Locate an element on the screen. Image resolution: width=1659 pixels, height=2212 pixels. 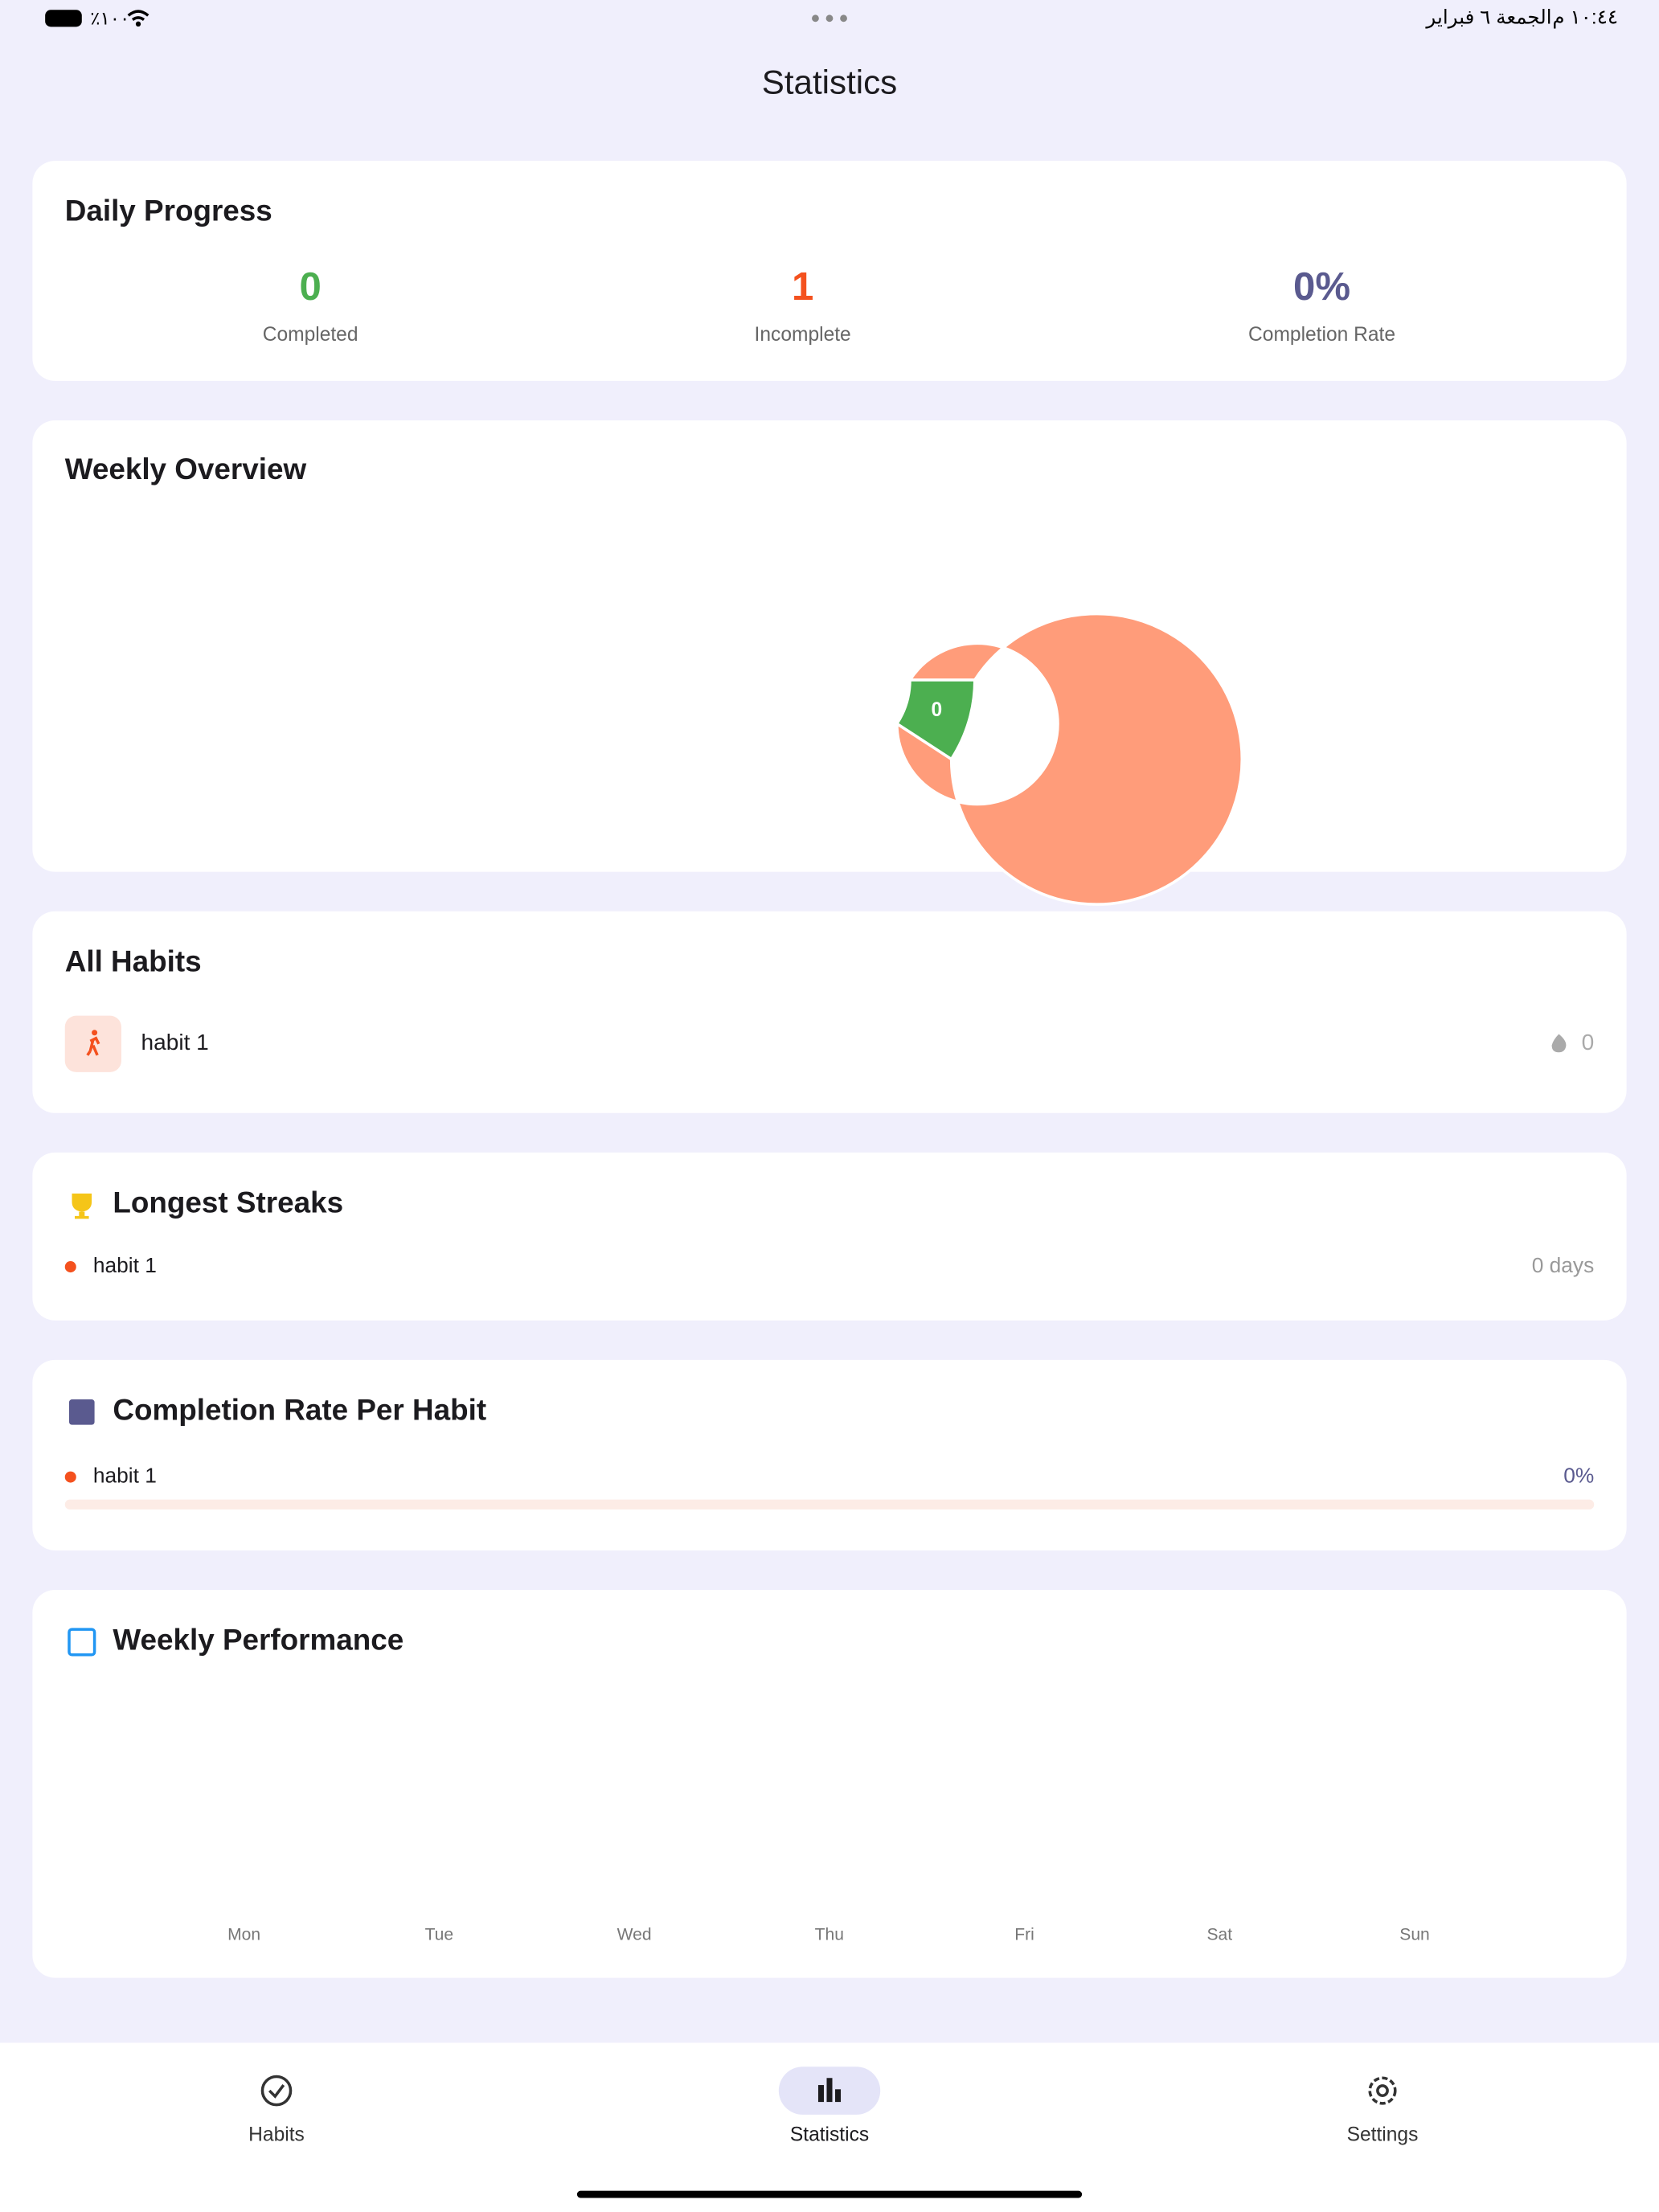
day-label: Mon is located at coordinates (243, 1935).